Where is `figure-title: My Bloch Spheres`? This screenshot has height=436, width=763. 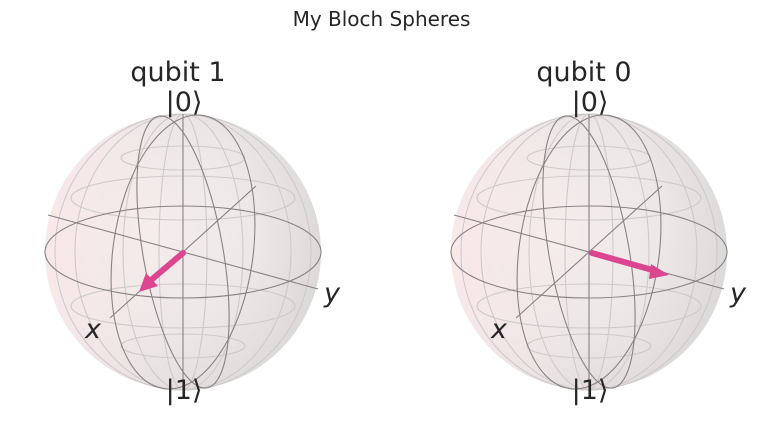
figure-title: My Bloch Spheres is located at coordinates (381, 19).